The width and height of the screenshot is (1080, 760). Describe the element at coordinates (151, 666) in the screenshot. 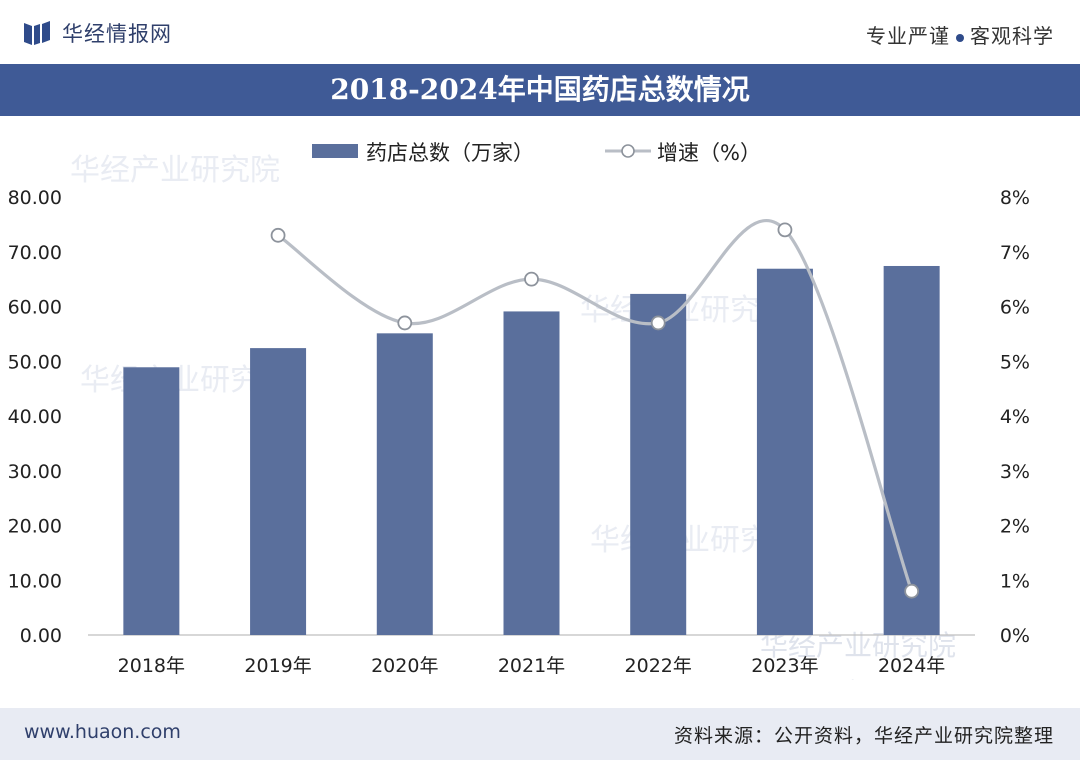

I see `x-tick-label: 2018年` at that location.